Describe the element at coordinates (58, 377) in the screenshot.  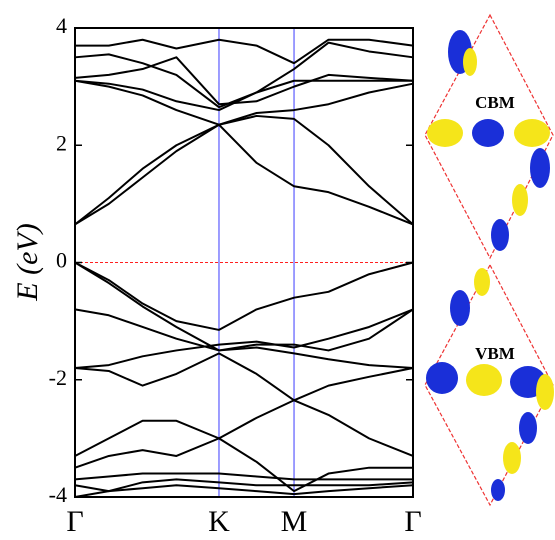
I see `y-tick-label: -2` at that location.